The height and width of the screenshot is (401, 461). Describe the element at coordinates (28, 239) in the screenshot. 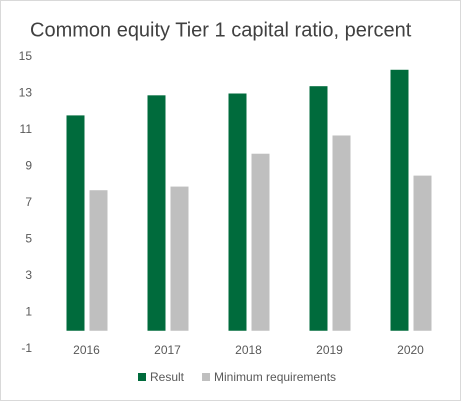

I see `y-tick-label: 5` at that location.